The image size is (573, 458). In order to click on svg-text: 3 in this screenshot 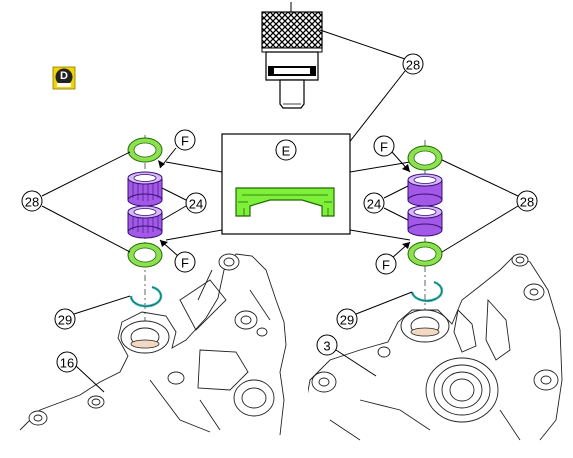, I will do `click(326, 346)`.